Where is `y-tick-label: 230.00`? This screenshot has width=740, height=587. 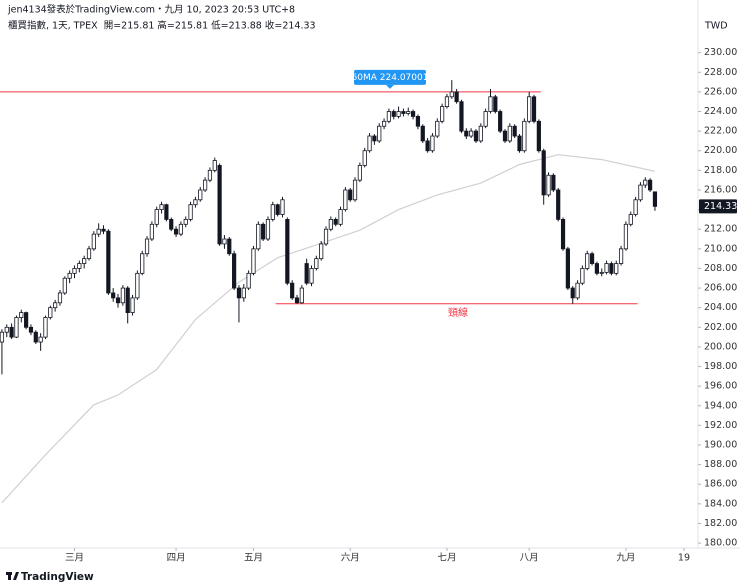 y-tick-label: 230.00 is located at coordinates (720, 52).